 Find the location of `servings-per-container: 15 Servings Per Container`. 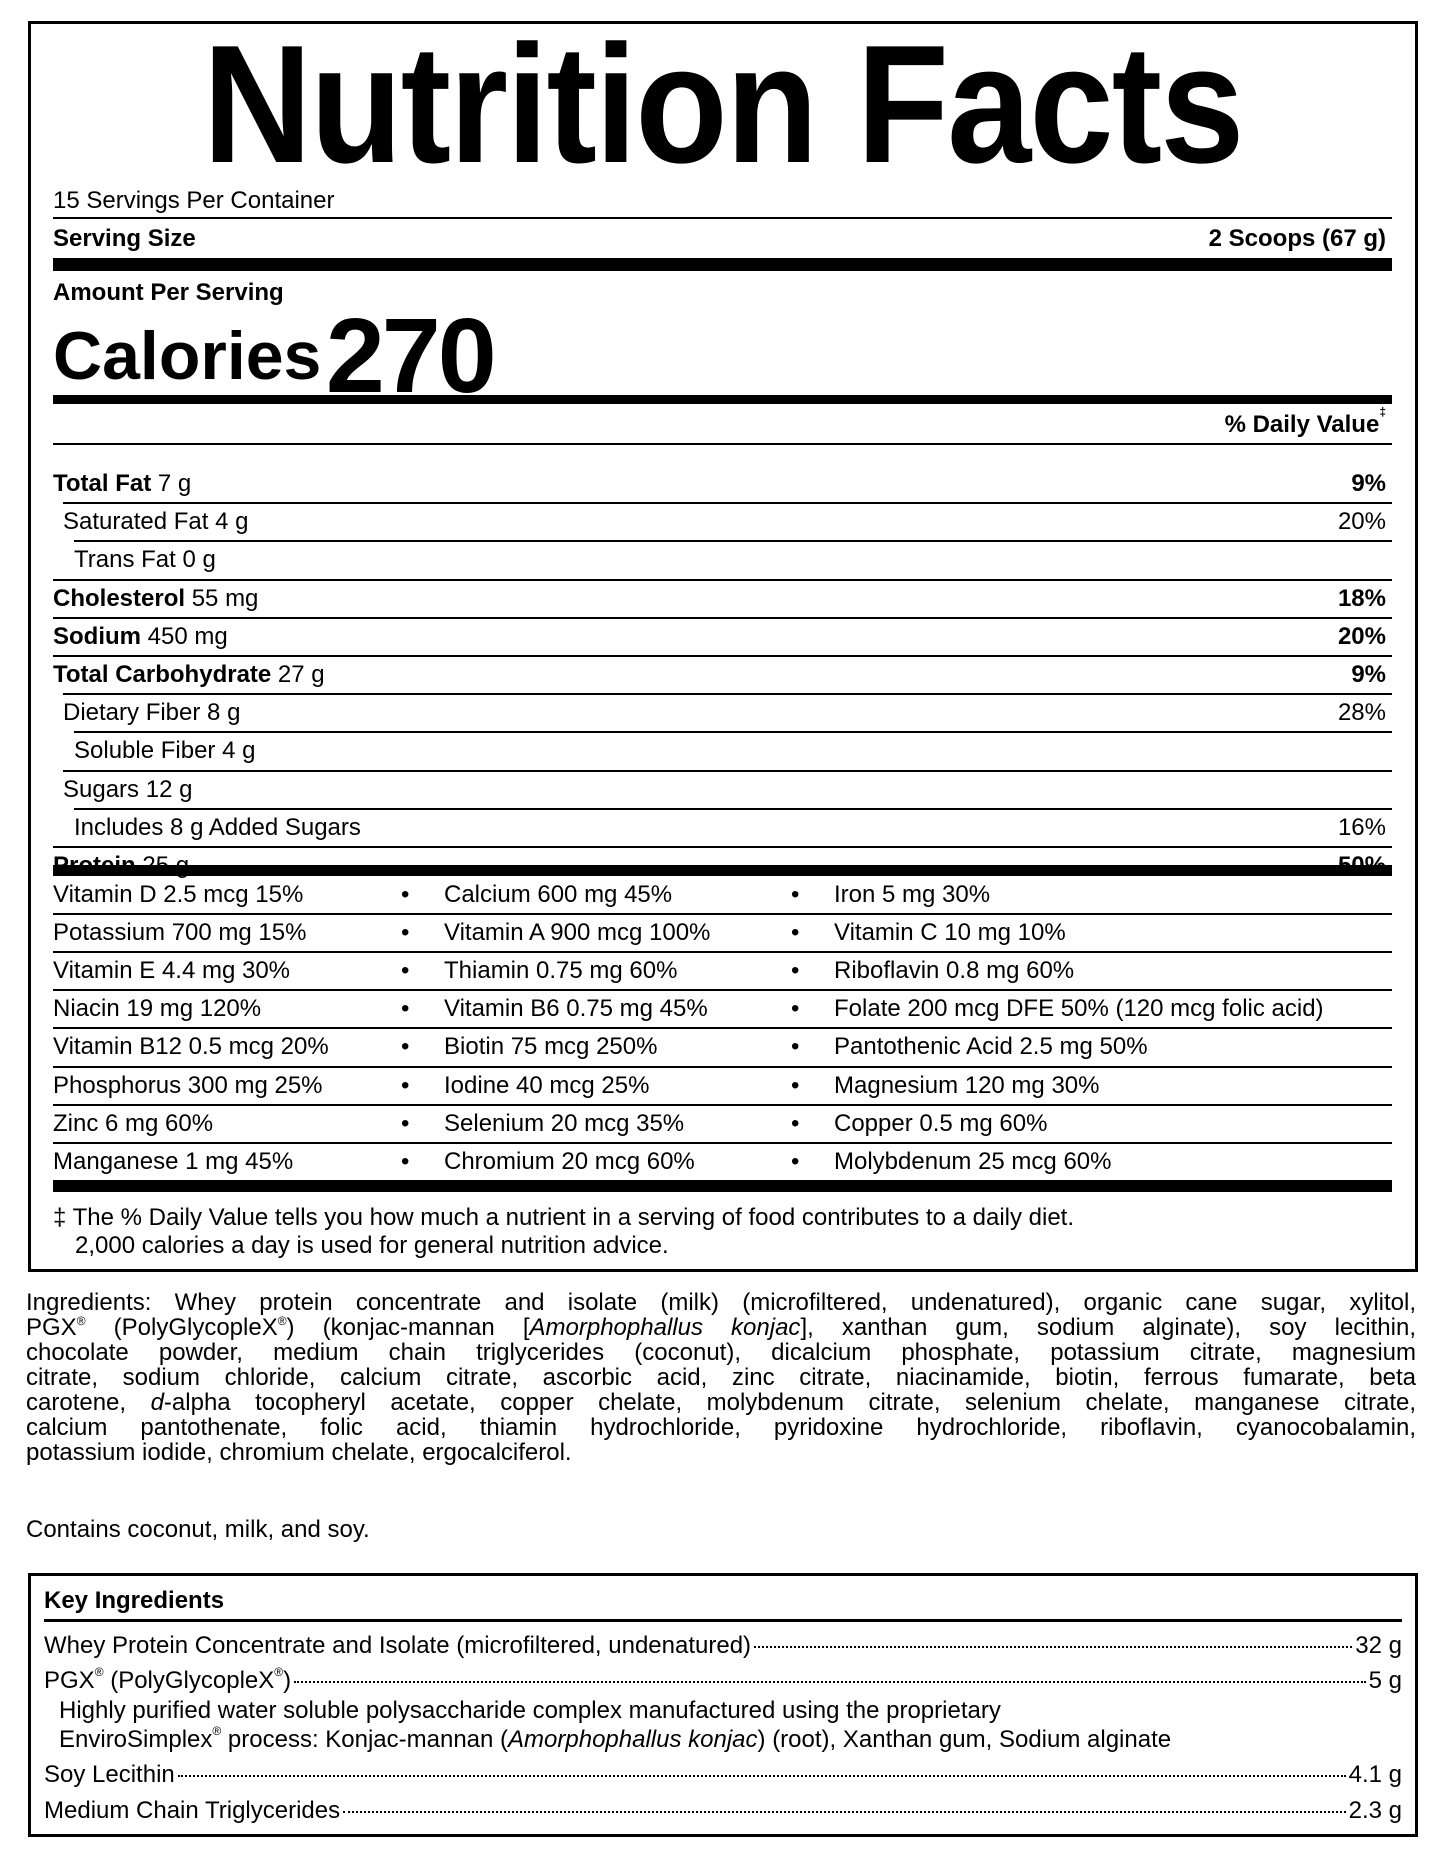

servings-per-container: 15 Servings Per Container is located at coordinates (194, 200).